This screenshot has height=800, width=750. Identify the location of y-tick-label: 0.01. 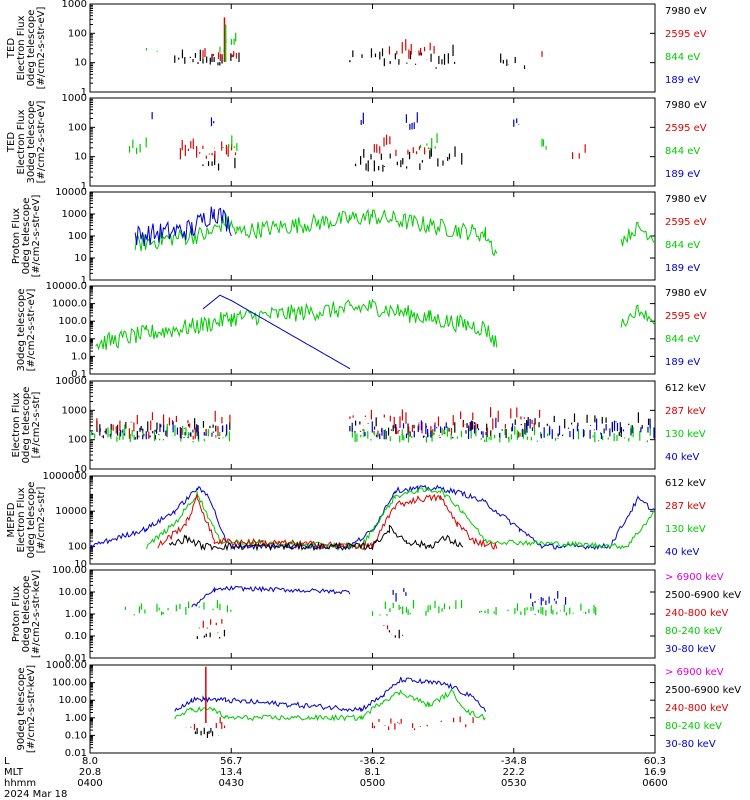
(76, 753).